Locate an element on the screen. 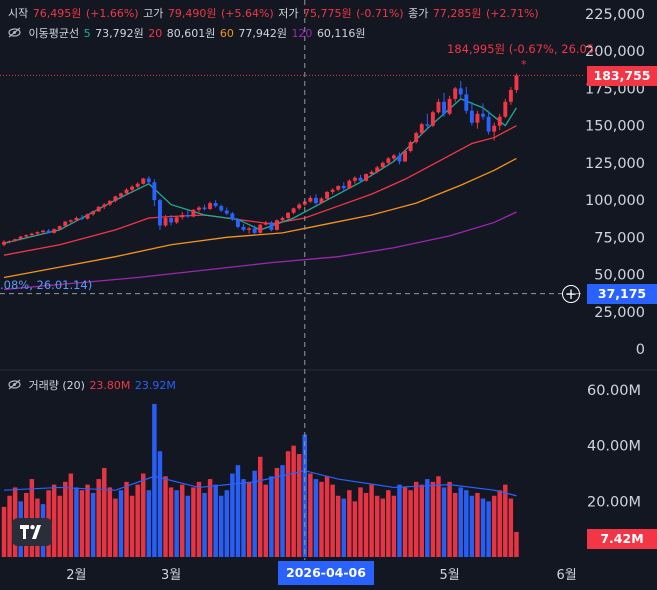 This screenshot has height=590, width=657. price-axis-tick-label: 0 is located at coordinates (640, 350).